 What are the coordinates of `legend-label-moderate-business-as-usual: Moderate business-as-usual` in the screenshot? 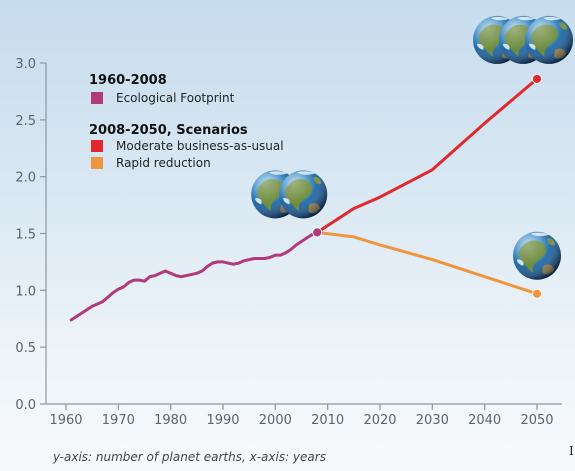 It's located at (200, 146).